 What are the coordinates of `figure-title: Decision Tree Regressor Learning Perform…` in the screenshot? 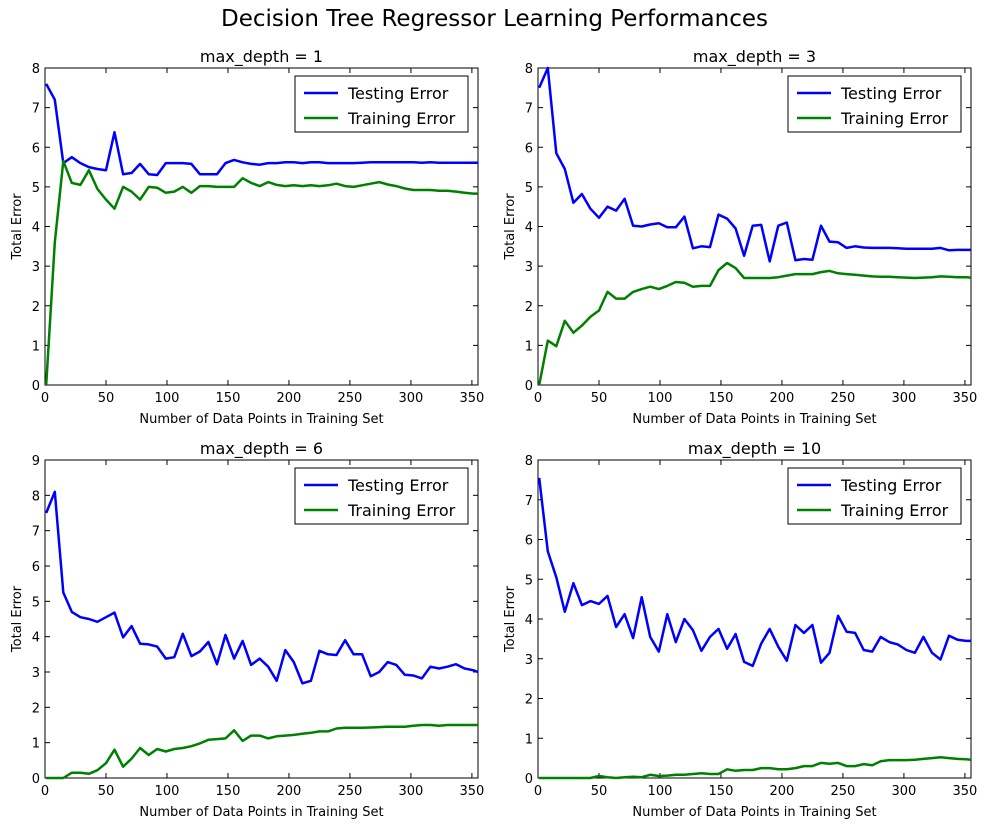 It's located at (494, 19).